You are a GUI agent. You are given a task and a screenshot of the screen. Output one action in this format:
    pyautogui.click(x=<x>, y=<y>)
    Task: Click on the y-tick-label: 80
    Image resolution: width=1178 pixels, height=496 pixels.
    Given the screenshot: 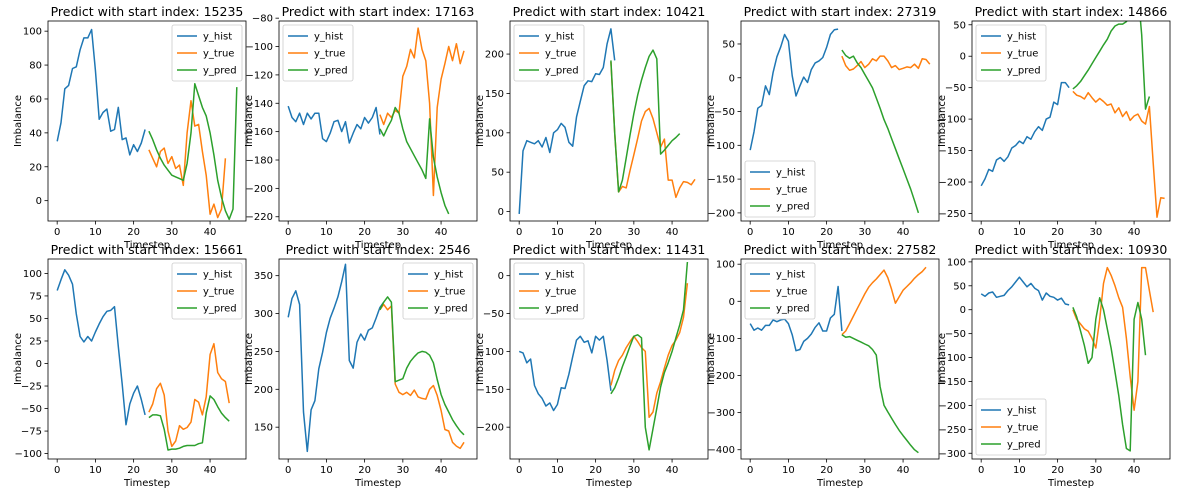 What is the action you would take?
    pyautogui.click(x=35, y=66)
    